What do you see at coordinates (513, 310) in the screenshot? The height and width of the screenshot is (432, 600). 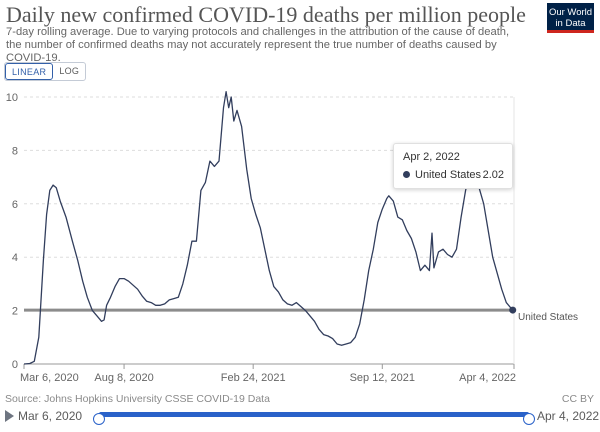 I see `hover-point` at bounding box center [513, 310].